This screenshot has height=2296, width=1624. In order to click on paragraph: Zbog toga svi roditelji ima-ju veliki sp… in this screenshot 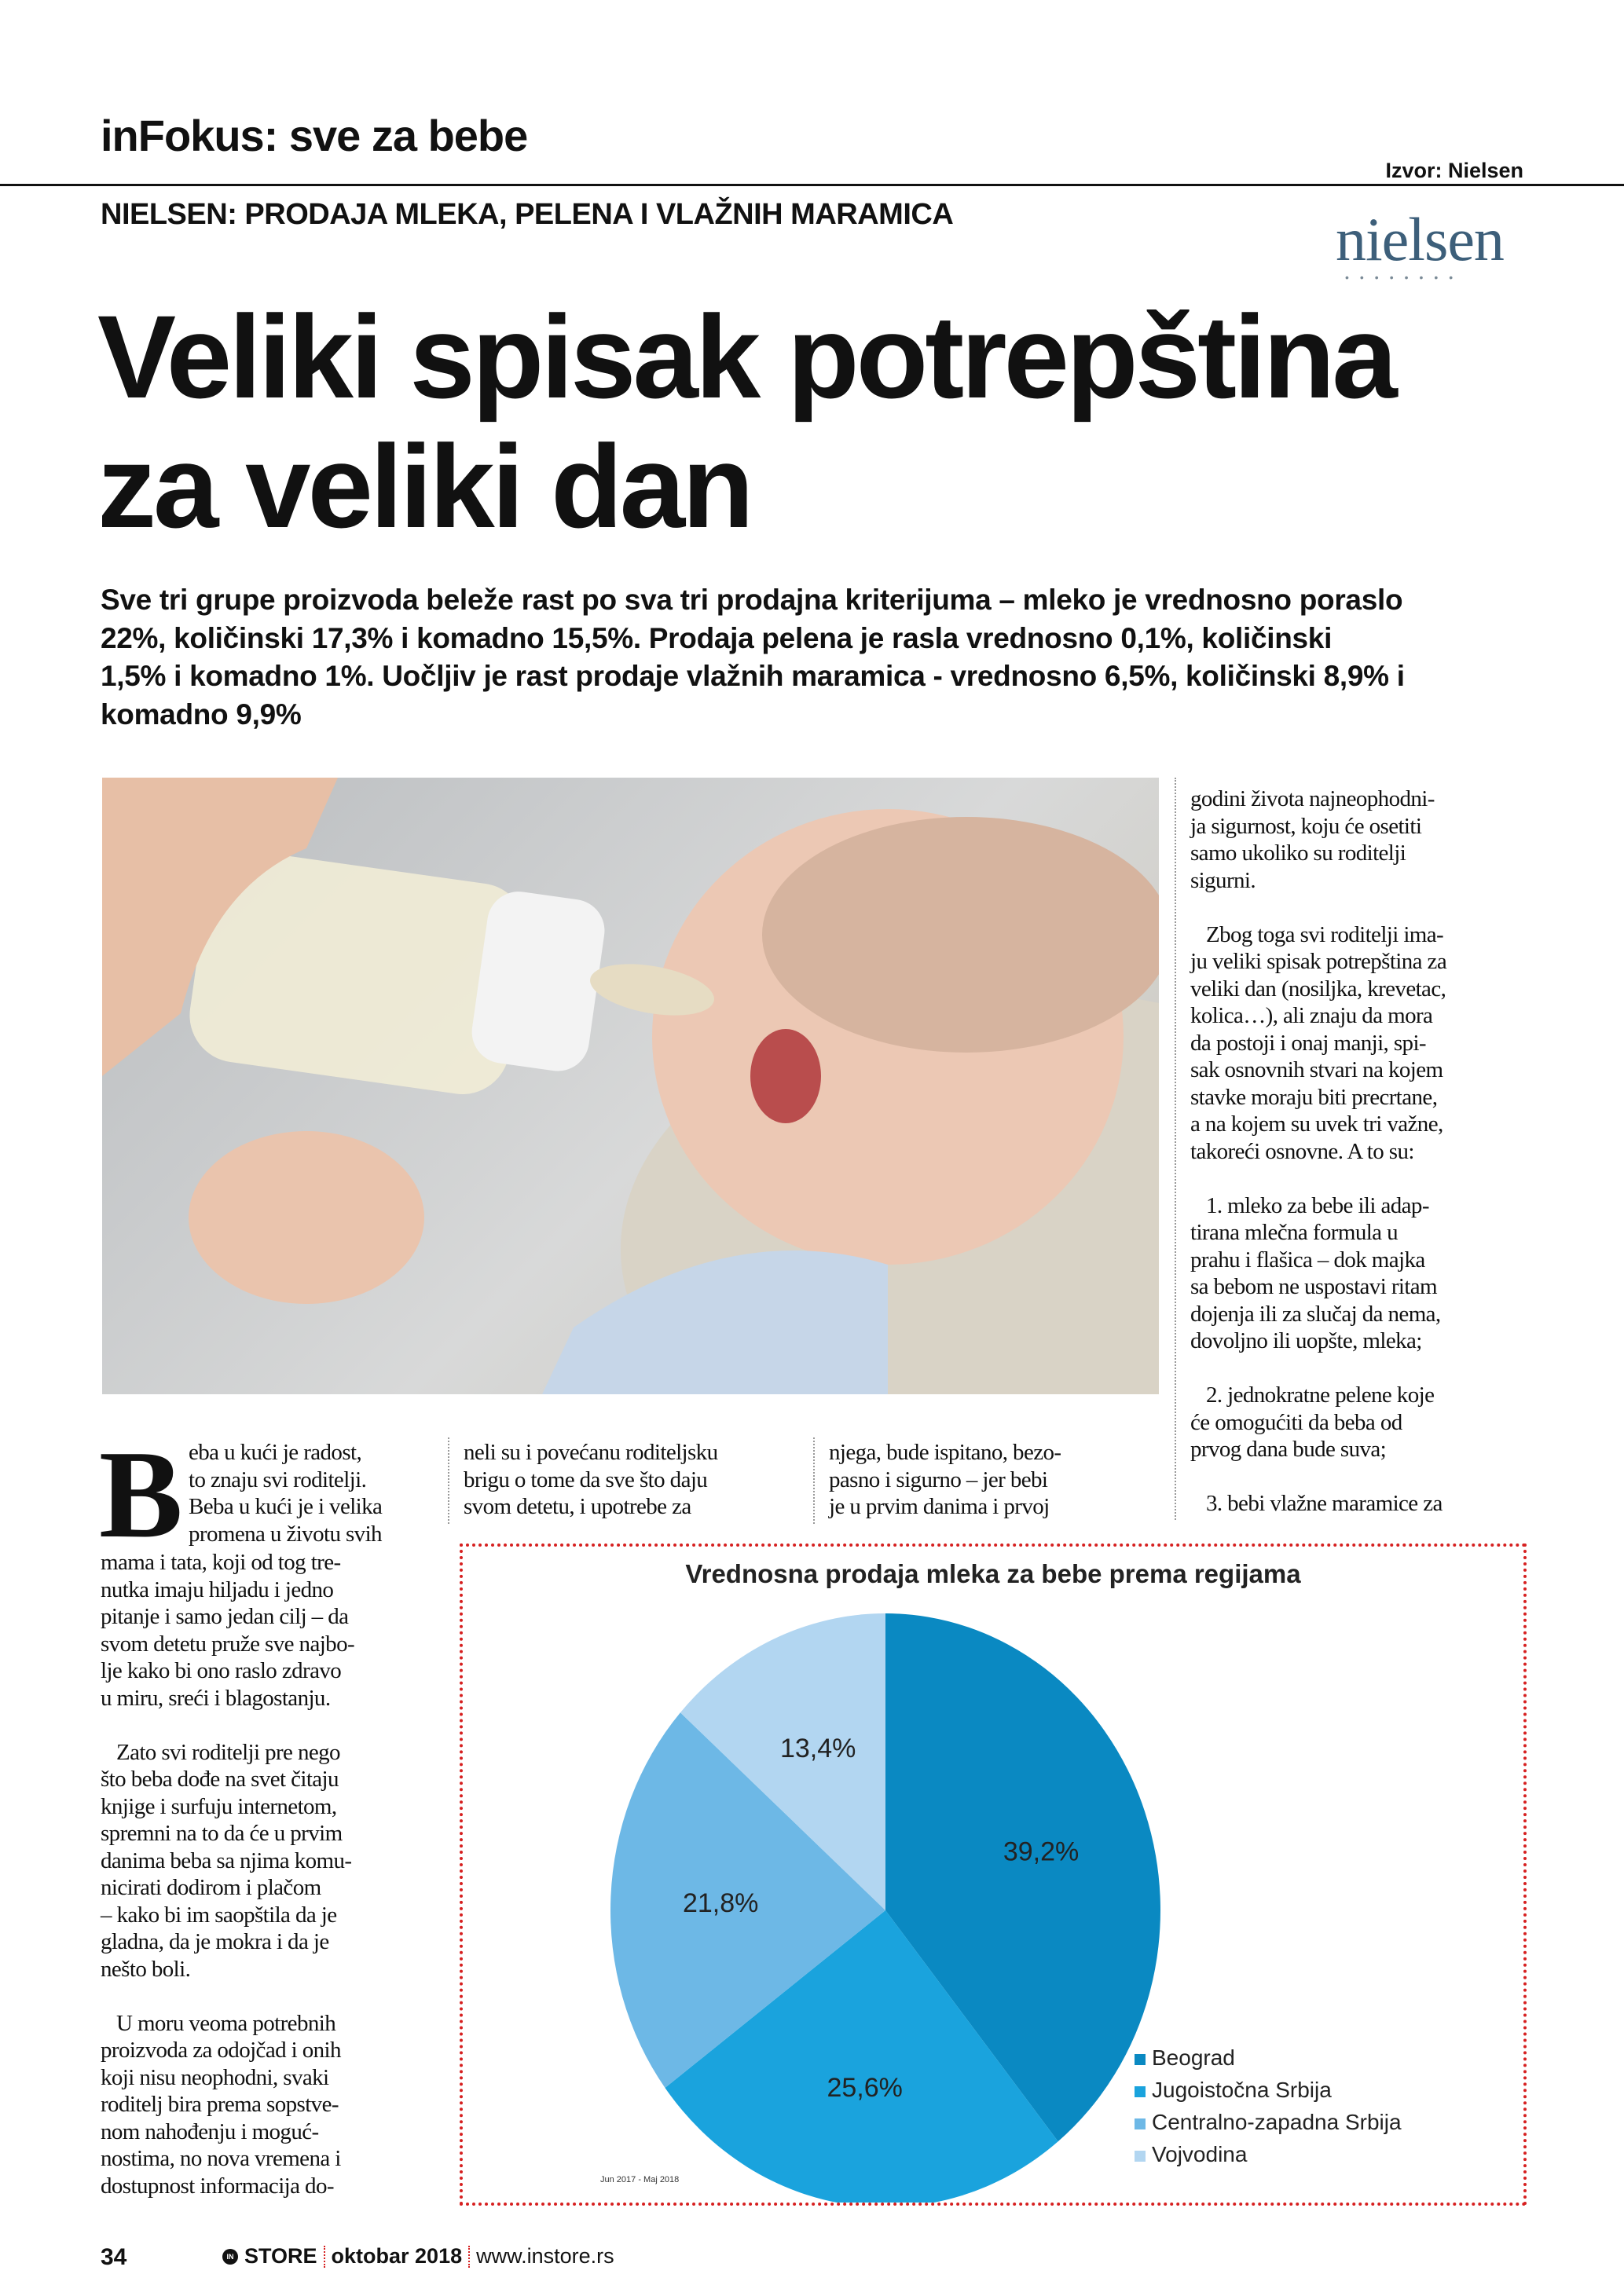, I will do `click(1318, 1043)`.